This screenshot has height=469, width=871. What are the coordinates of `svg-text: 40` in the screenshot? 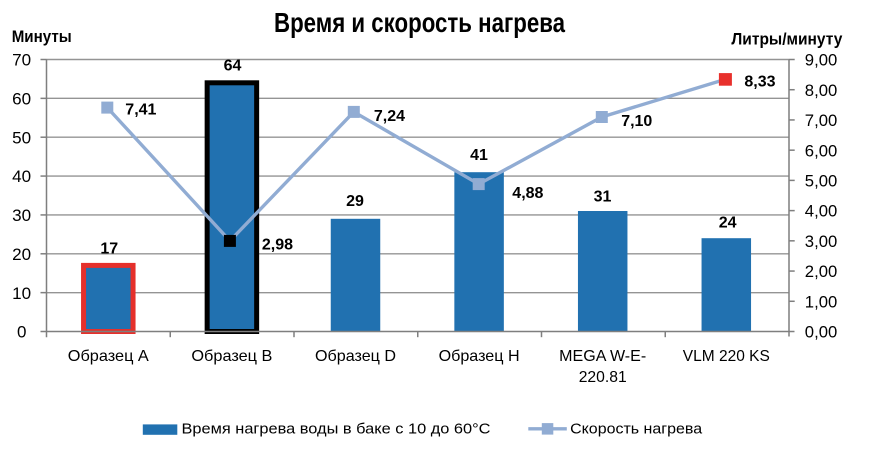 It's located at (21, 176).